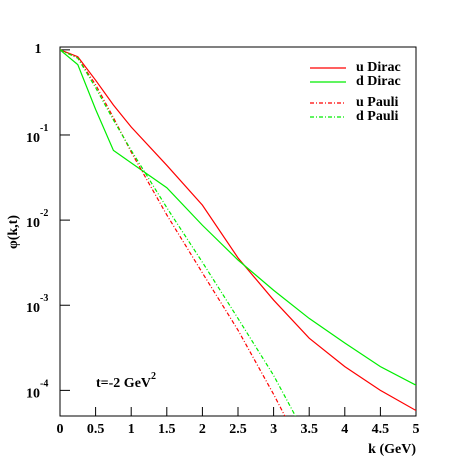 This screenshot has height=463, width=463. What do you see at coordinates (381, 429) in the screenshot?
I see `x-tick-label: 4.5` at bounding box center [381, 429].